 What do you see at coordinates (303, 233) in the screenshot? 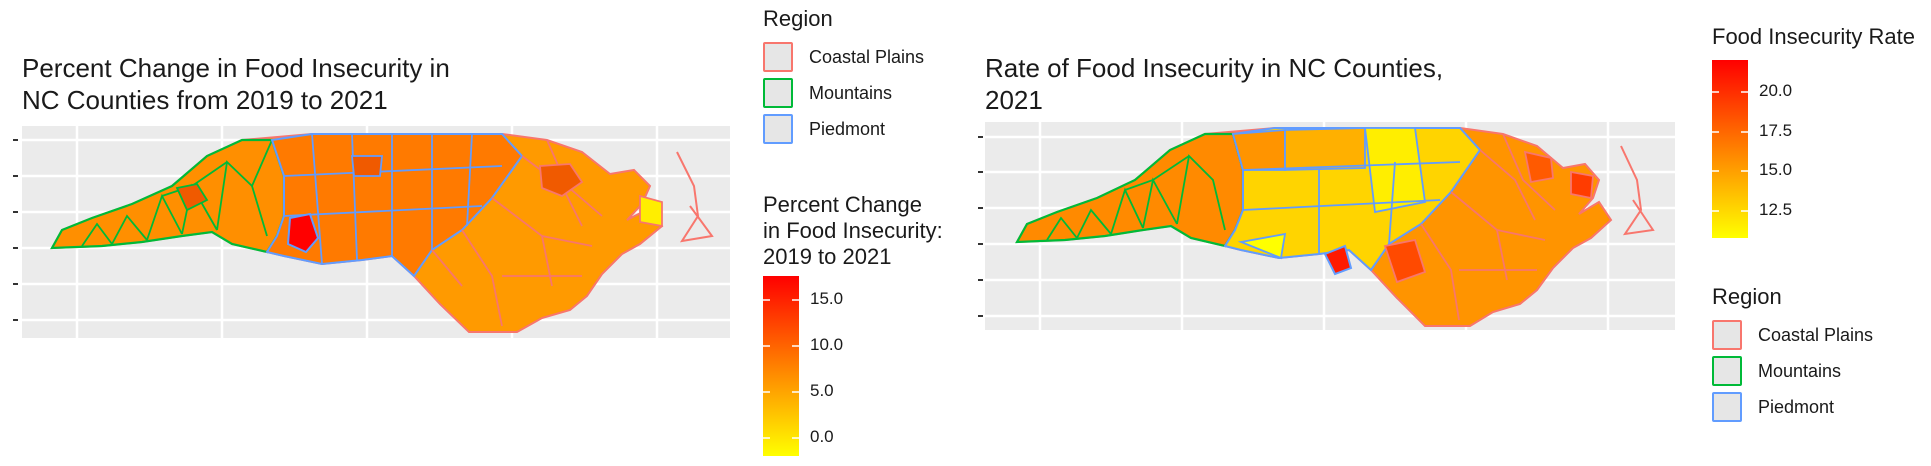
I see `map1-hotspot-county` at bounding box center [303, 233].